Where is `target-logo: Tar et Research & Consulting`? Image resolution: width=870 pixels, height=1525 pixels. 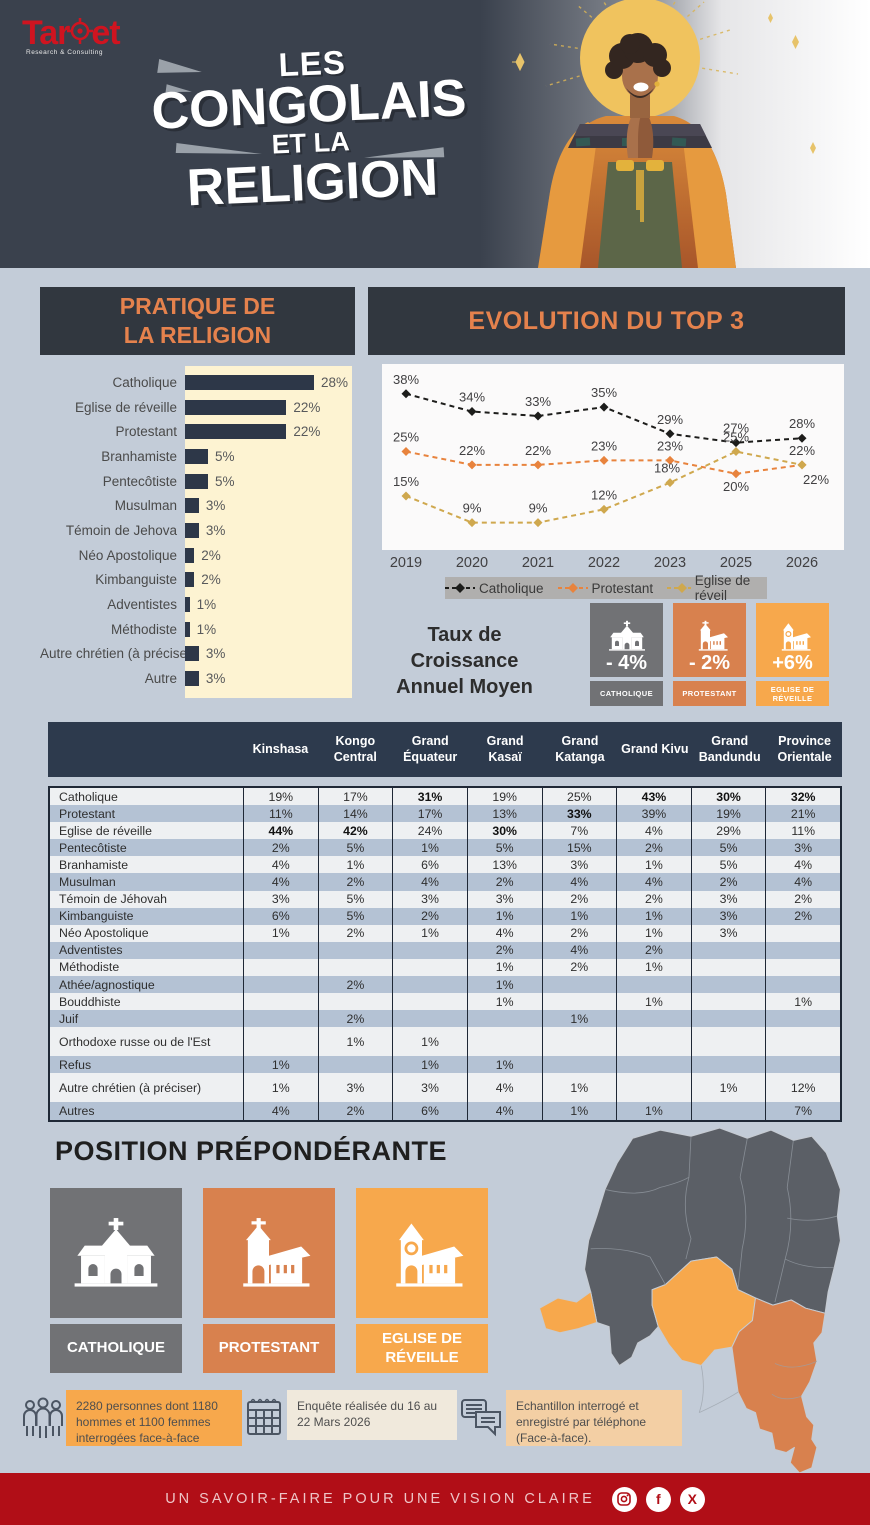
target-logo: Tar et Research & Consulting is located at coordinates (71, 35).